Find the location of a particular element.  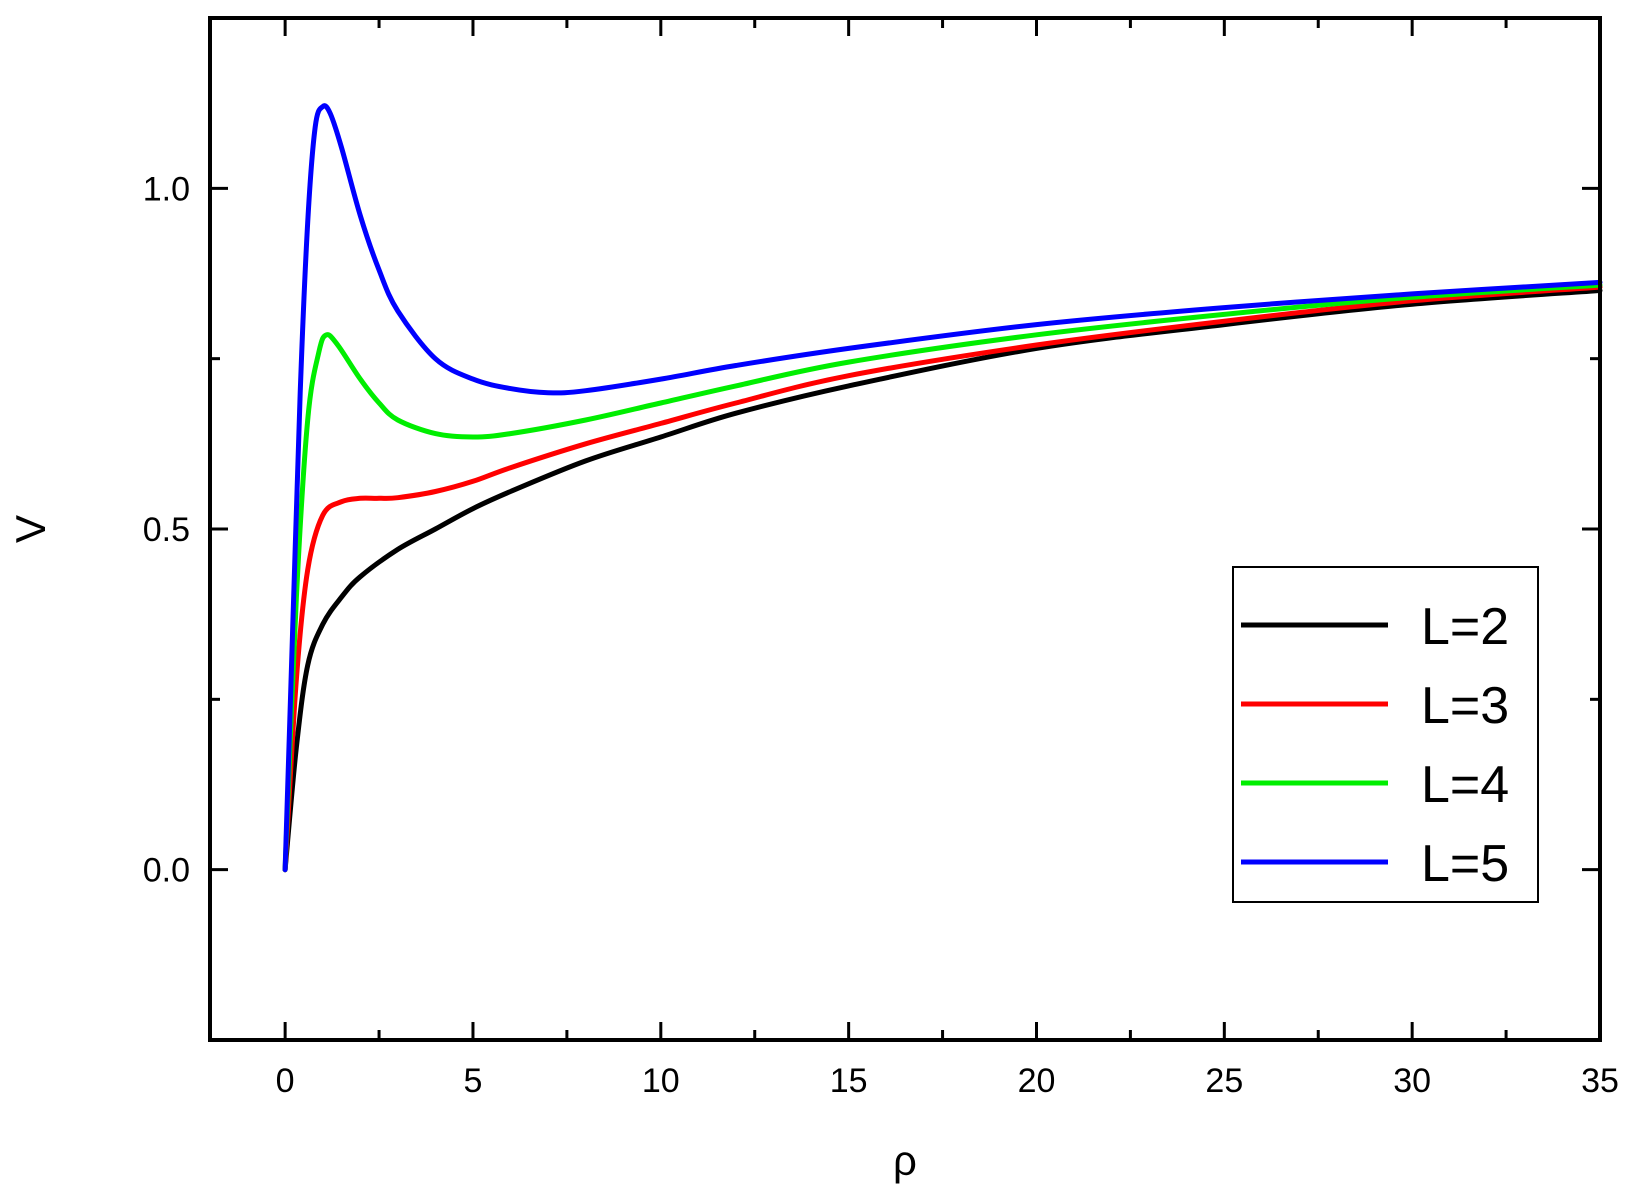

legend-label: L=4 is located at coordinates (1465, 785).